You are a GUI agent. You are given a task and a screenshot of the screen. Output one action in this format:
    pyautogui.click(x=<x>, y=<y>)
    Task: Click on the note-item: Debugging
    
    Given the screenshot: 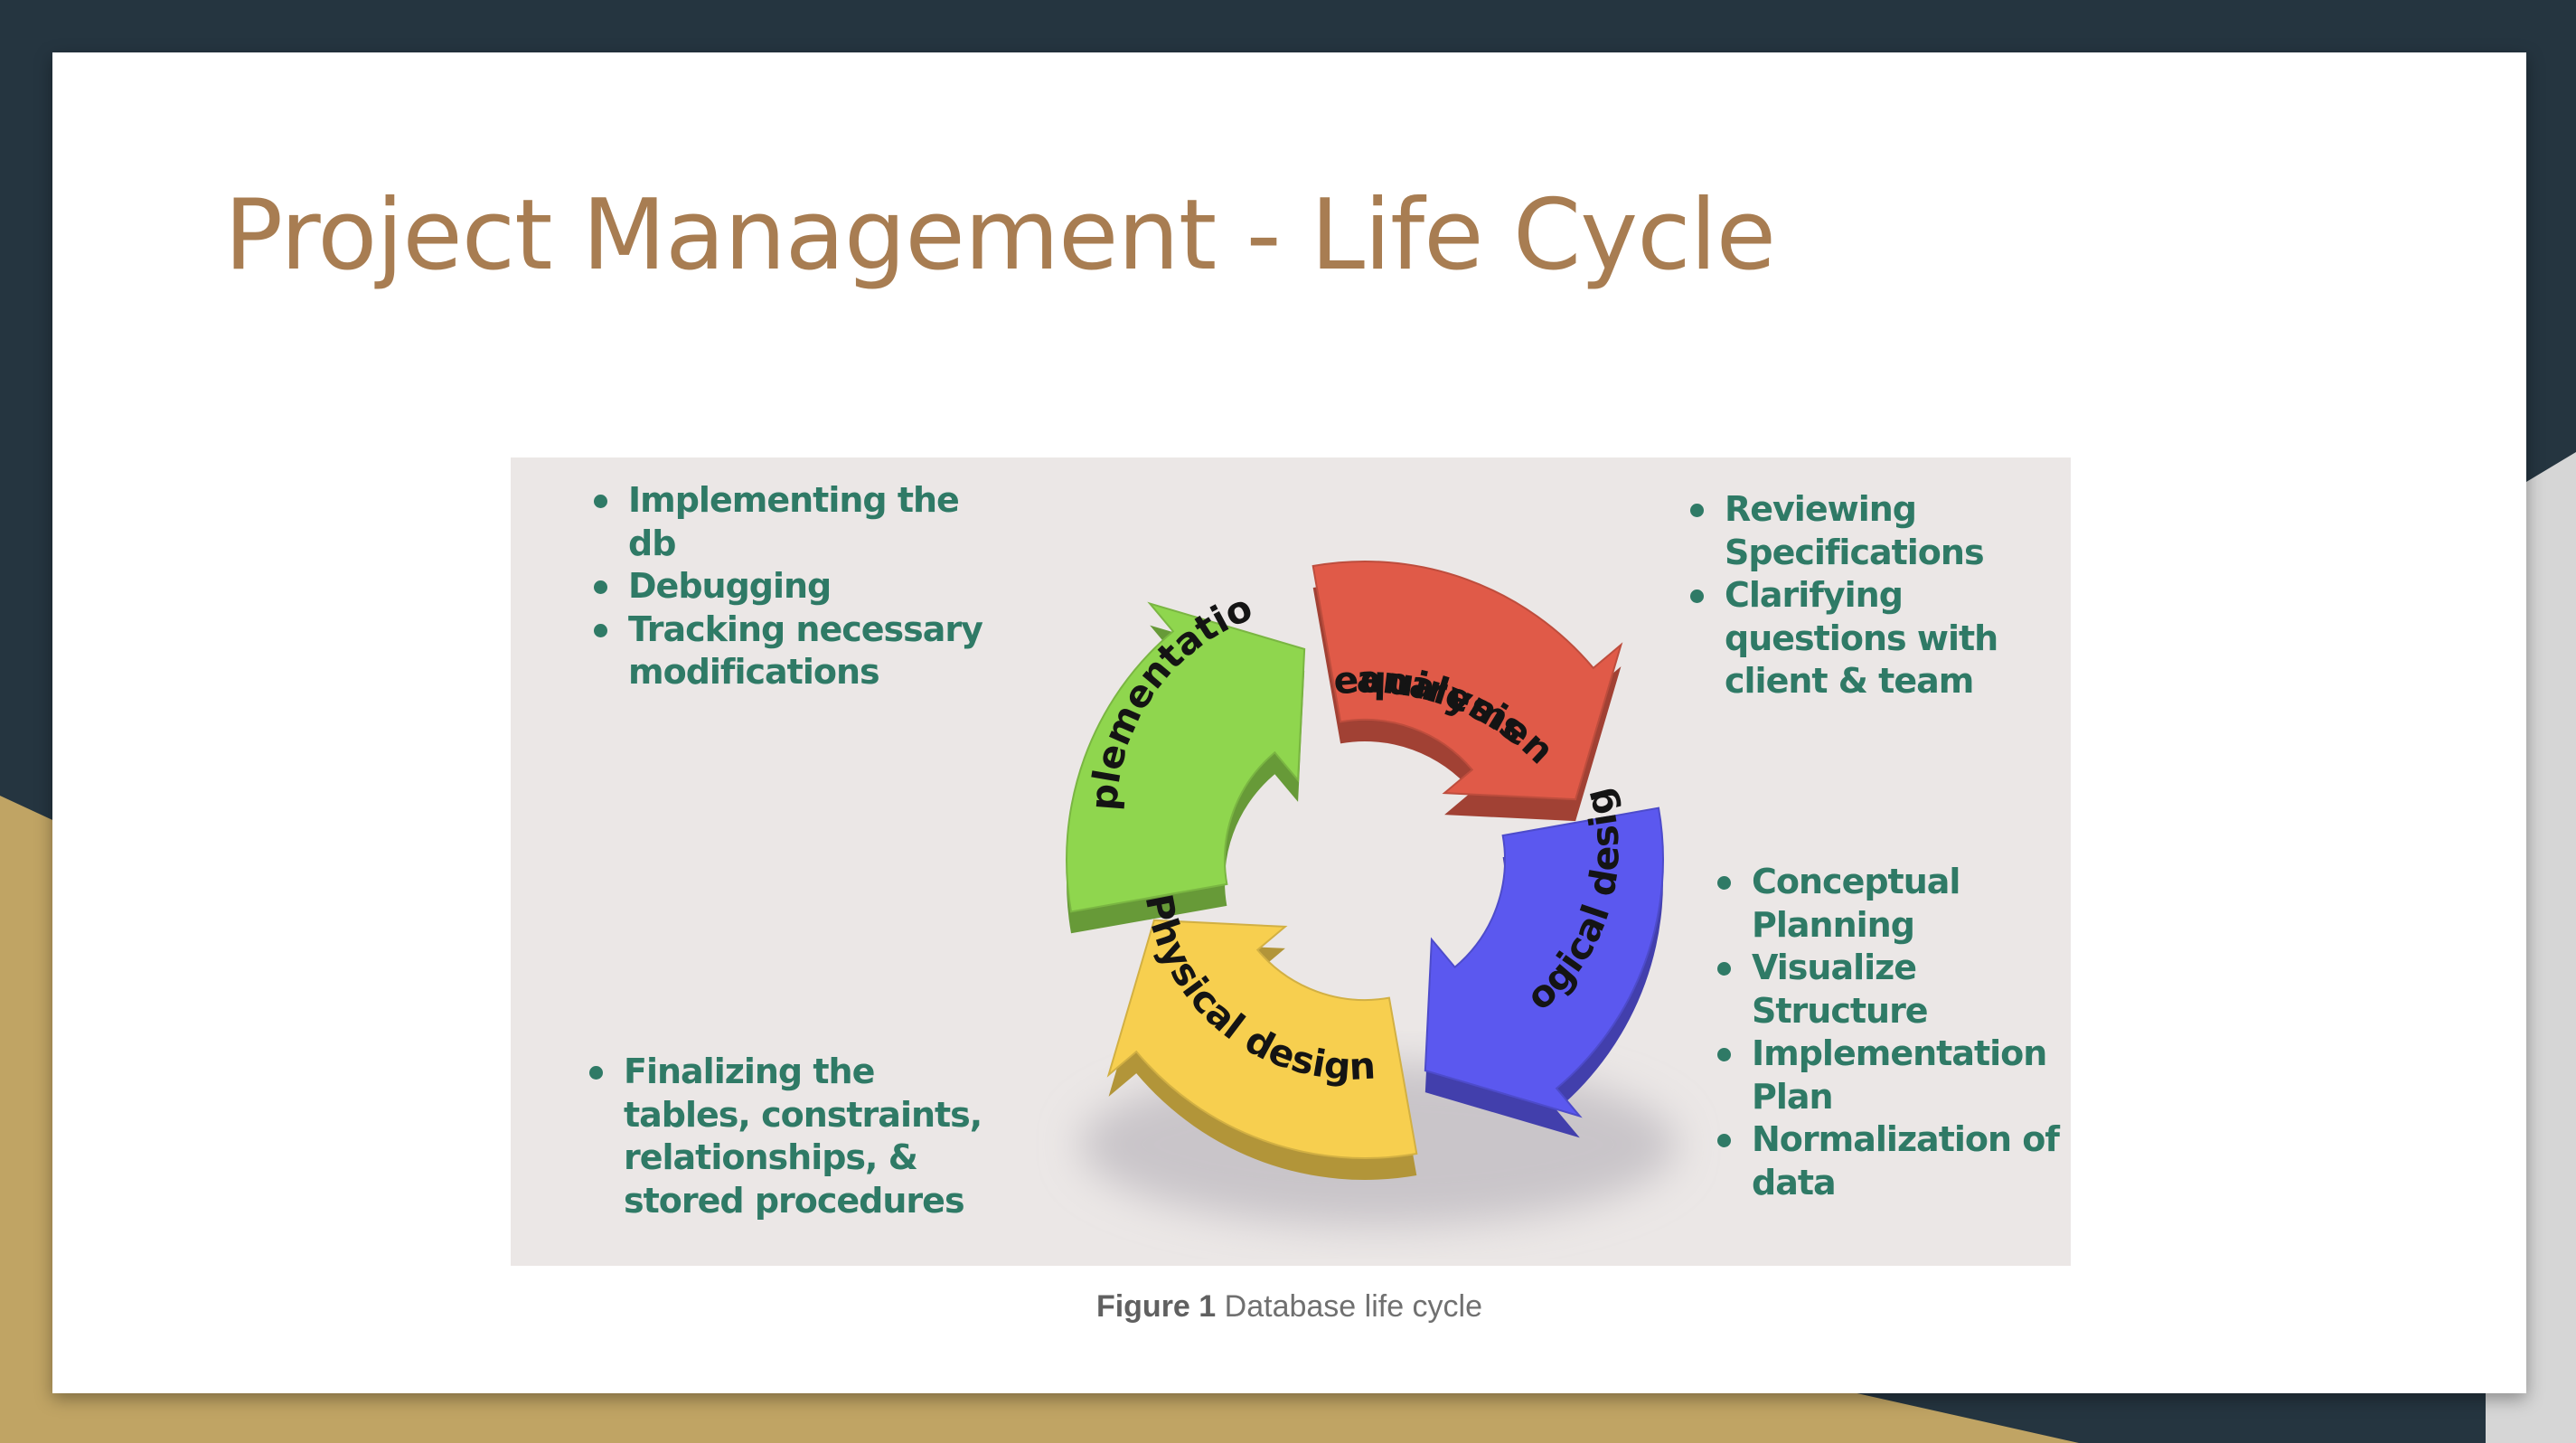 What is the action you would take?
    pyautogui.click(x=791, y=586)
    